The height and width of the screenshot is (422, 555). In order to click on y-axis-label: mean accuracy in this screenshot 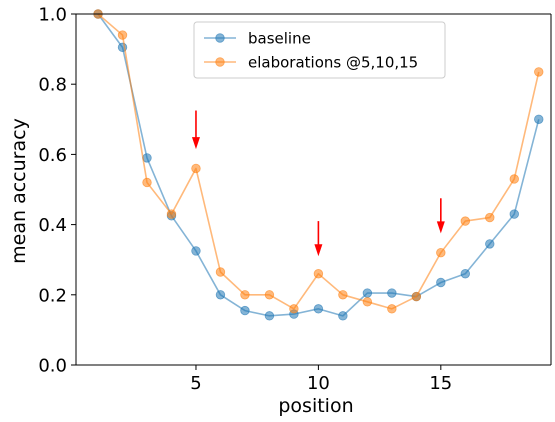, I will do `click(19, 191)`.